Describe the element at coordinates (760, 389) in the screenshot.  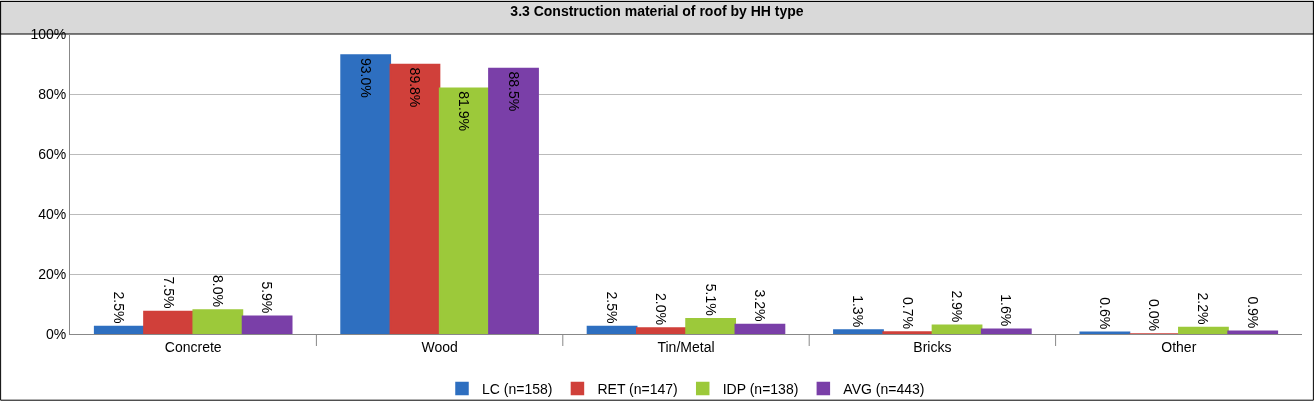
I see `legend-label: IDP (n=138)` at that location.